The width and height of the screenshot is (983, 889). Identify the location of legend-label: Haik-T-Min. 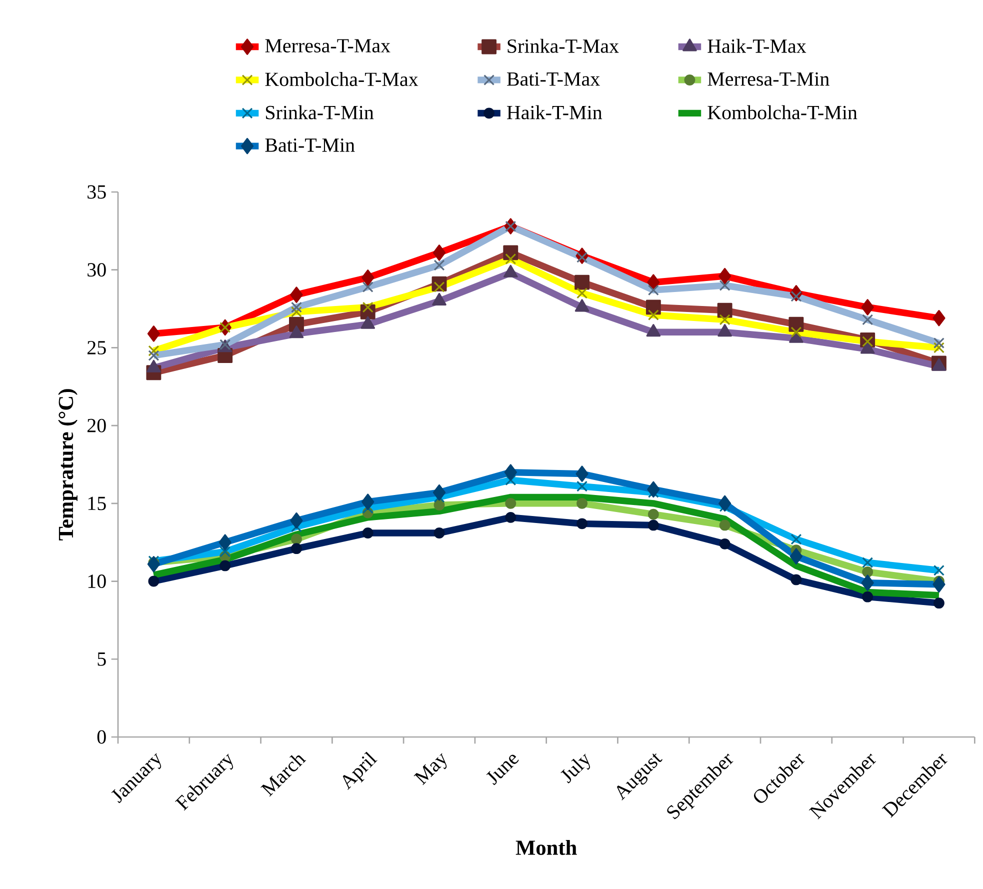
(554, 112).